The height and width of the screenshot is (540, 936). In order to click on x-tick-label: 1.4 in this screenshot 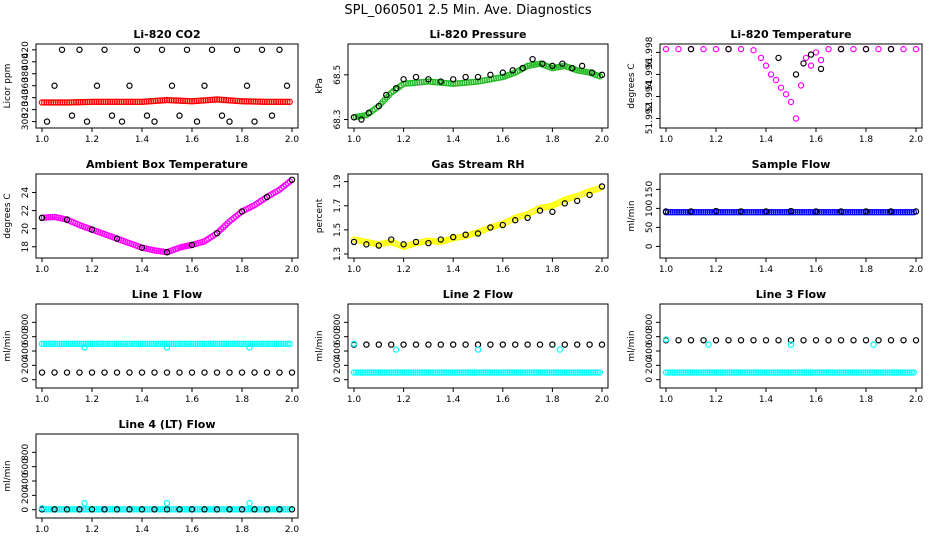, I will do `click(766, 400)`.